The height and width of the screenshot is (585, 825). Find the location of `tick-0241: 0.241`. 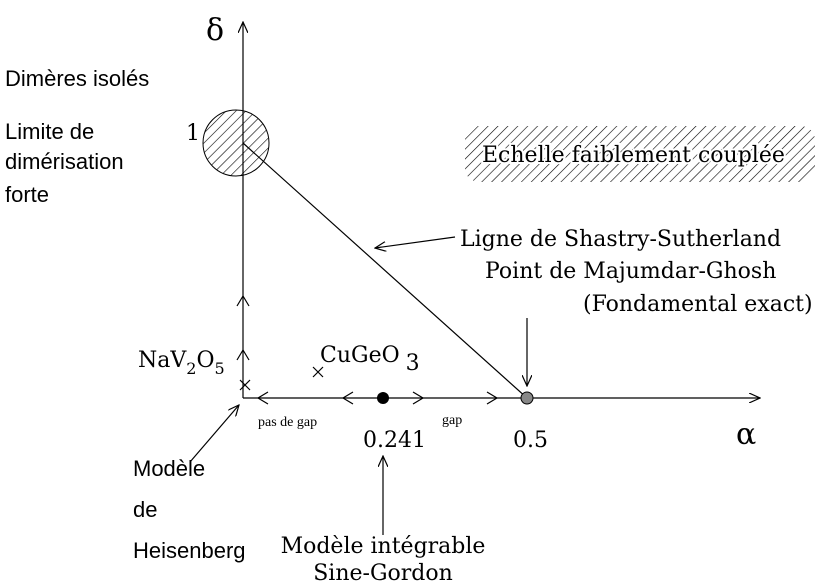

tick-0241: 0.241 is located at coordinates (394, 440).